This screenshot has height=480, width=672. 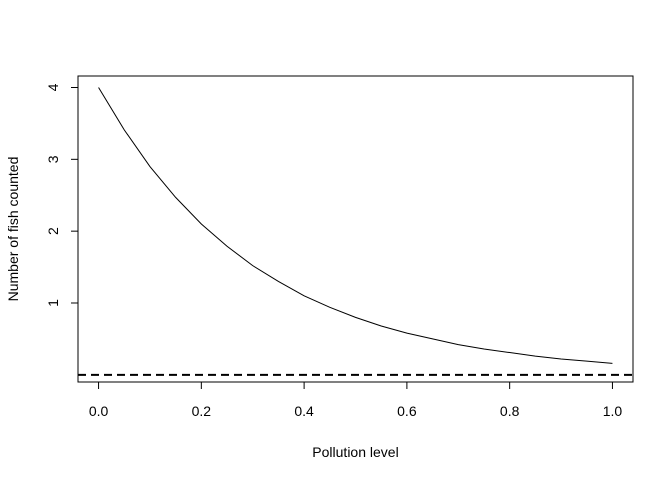 What do you see at coordinates (62, 195) in the screenshot?
I see `y-axis: 1 2 3 4` at bounding box center [62, 195].